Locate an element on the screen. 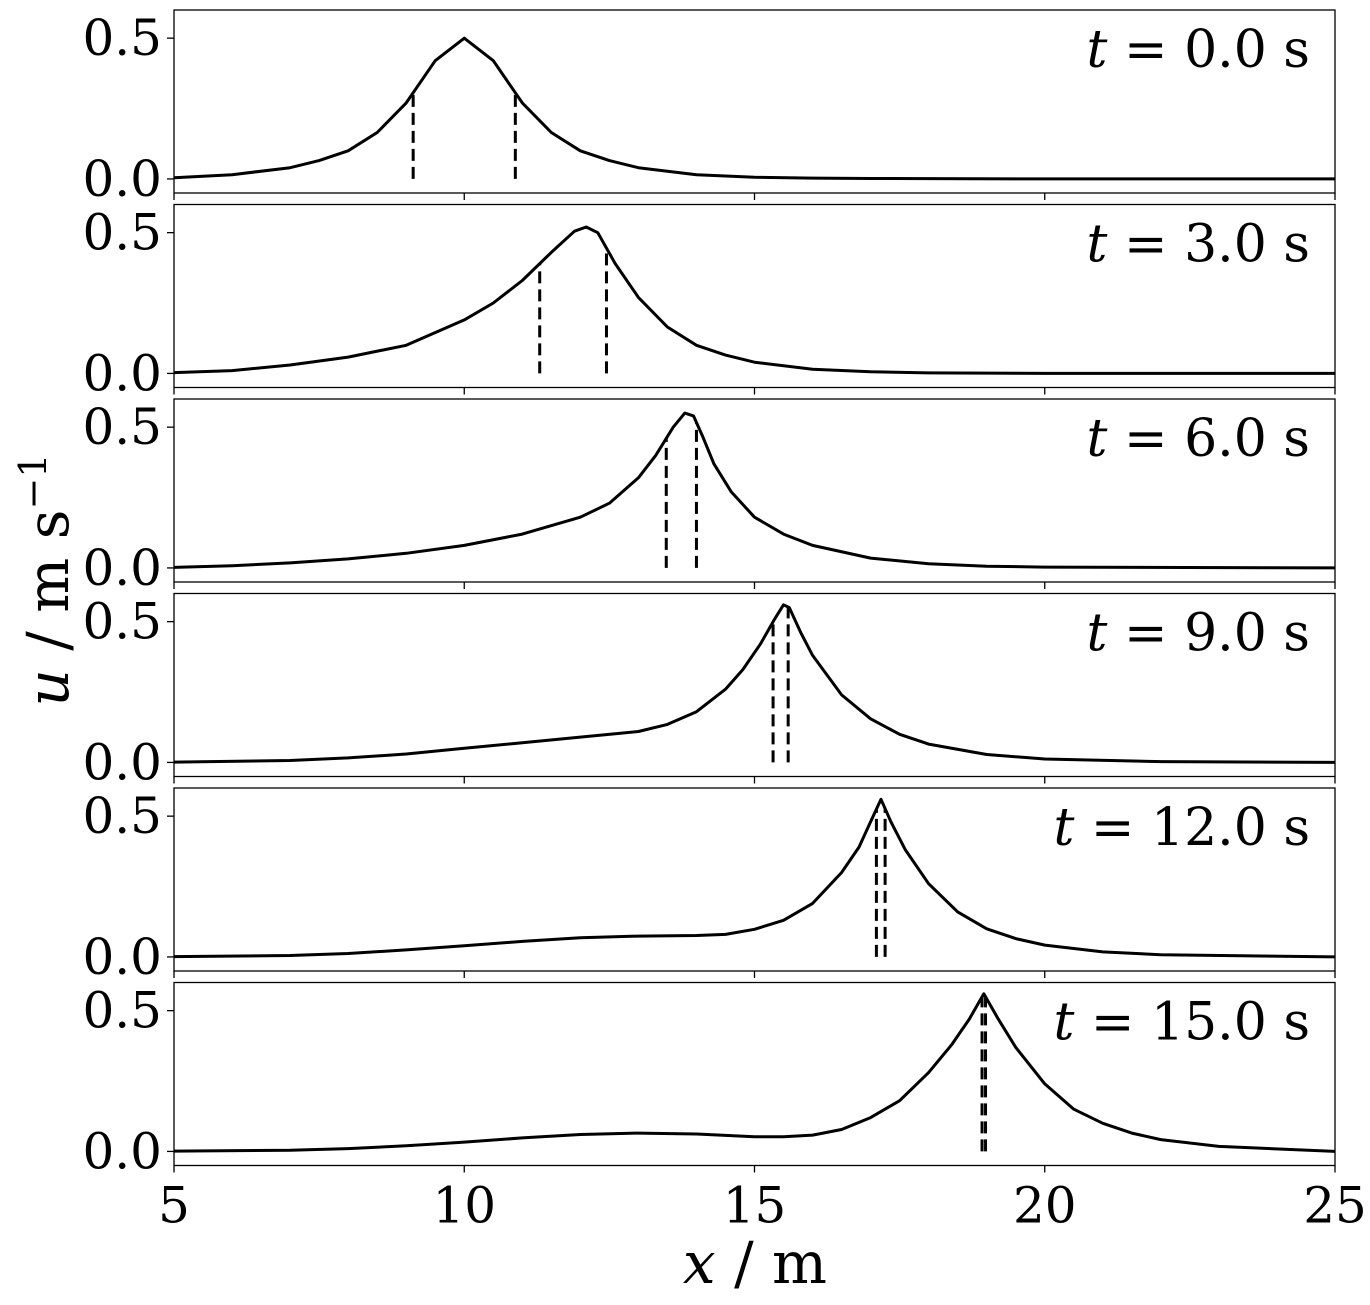  panel-time-label: t = 15.0 s is located at coordinates (1181, 1023).